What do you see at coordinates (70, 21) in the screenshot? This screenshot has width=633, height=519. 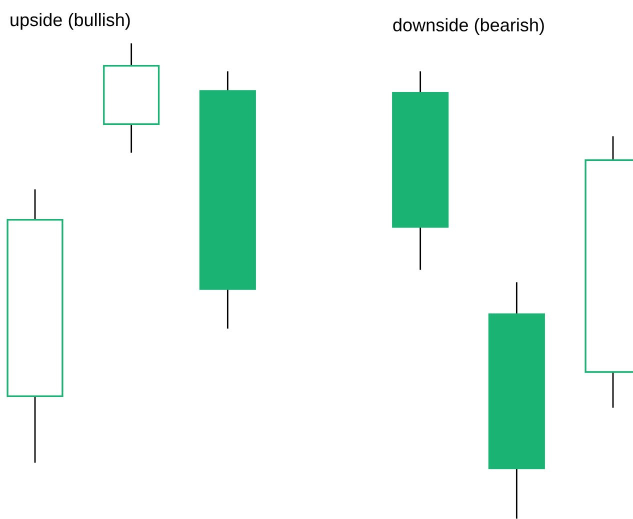 I see `text: upside (bullish)` at bounding box center [70, 21].